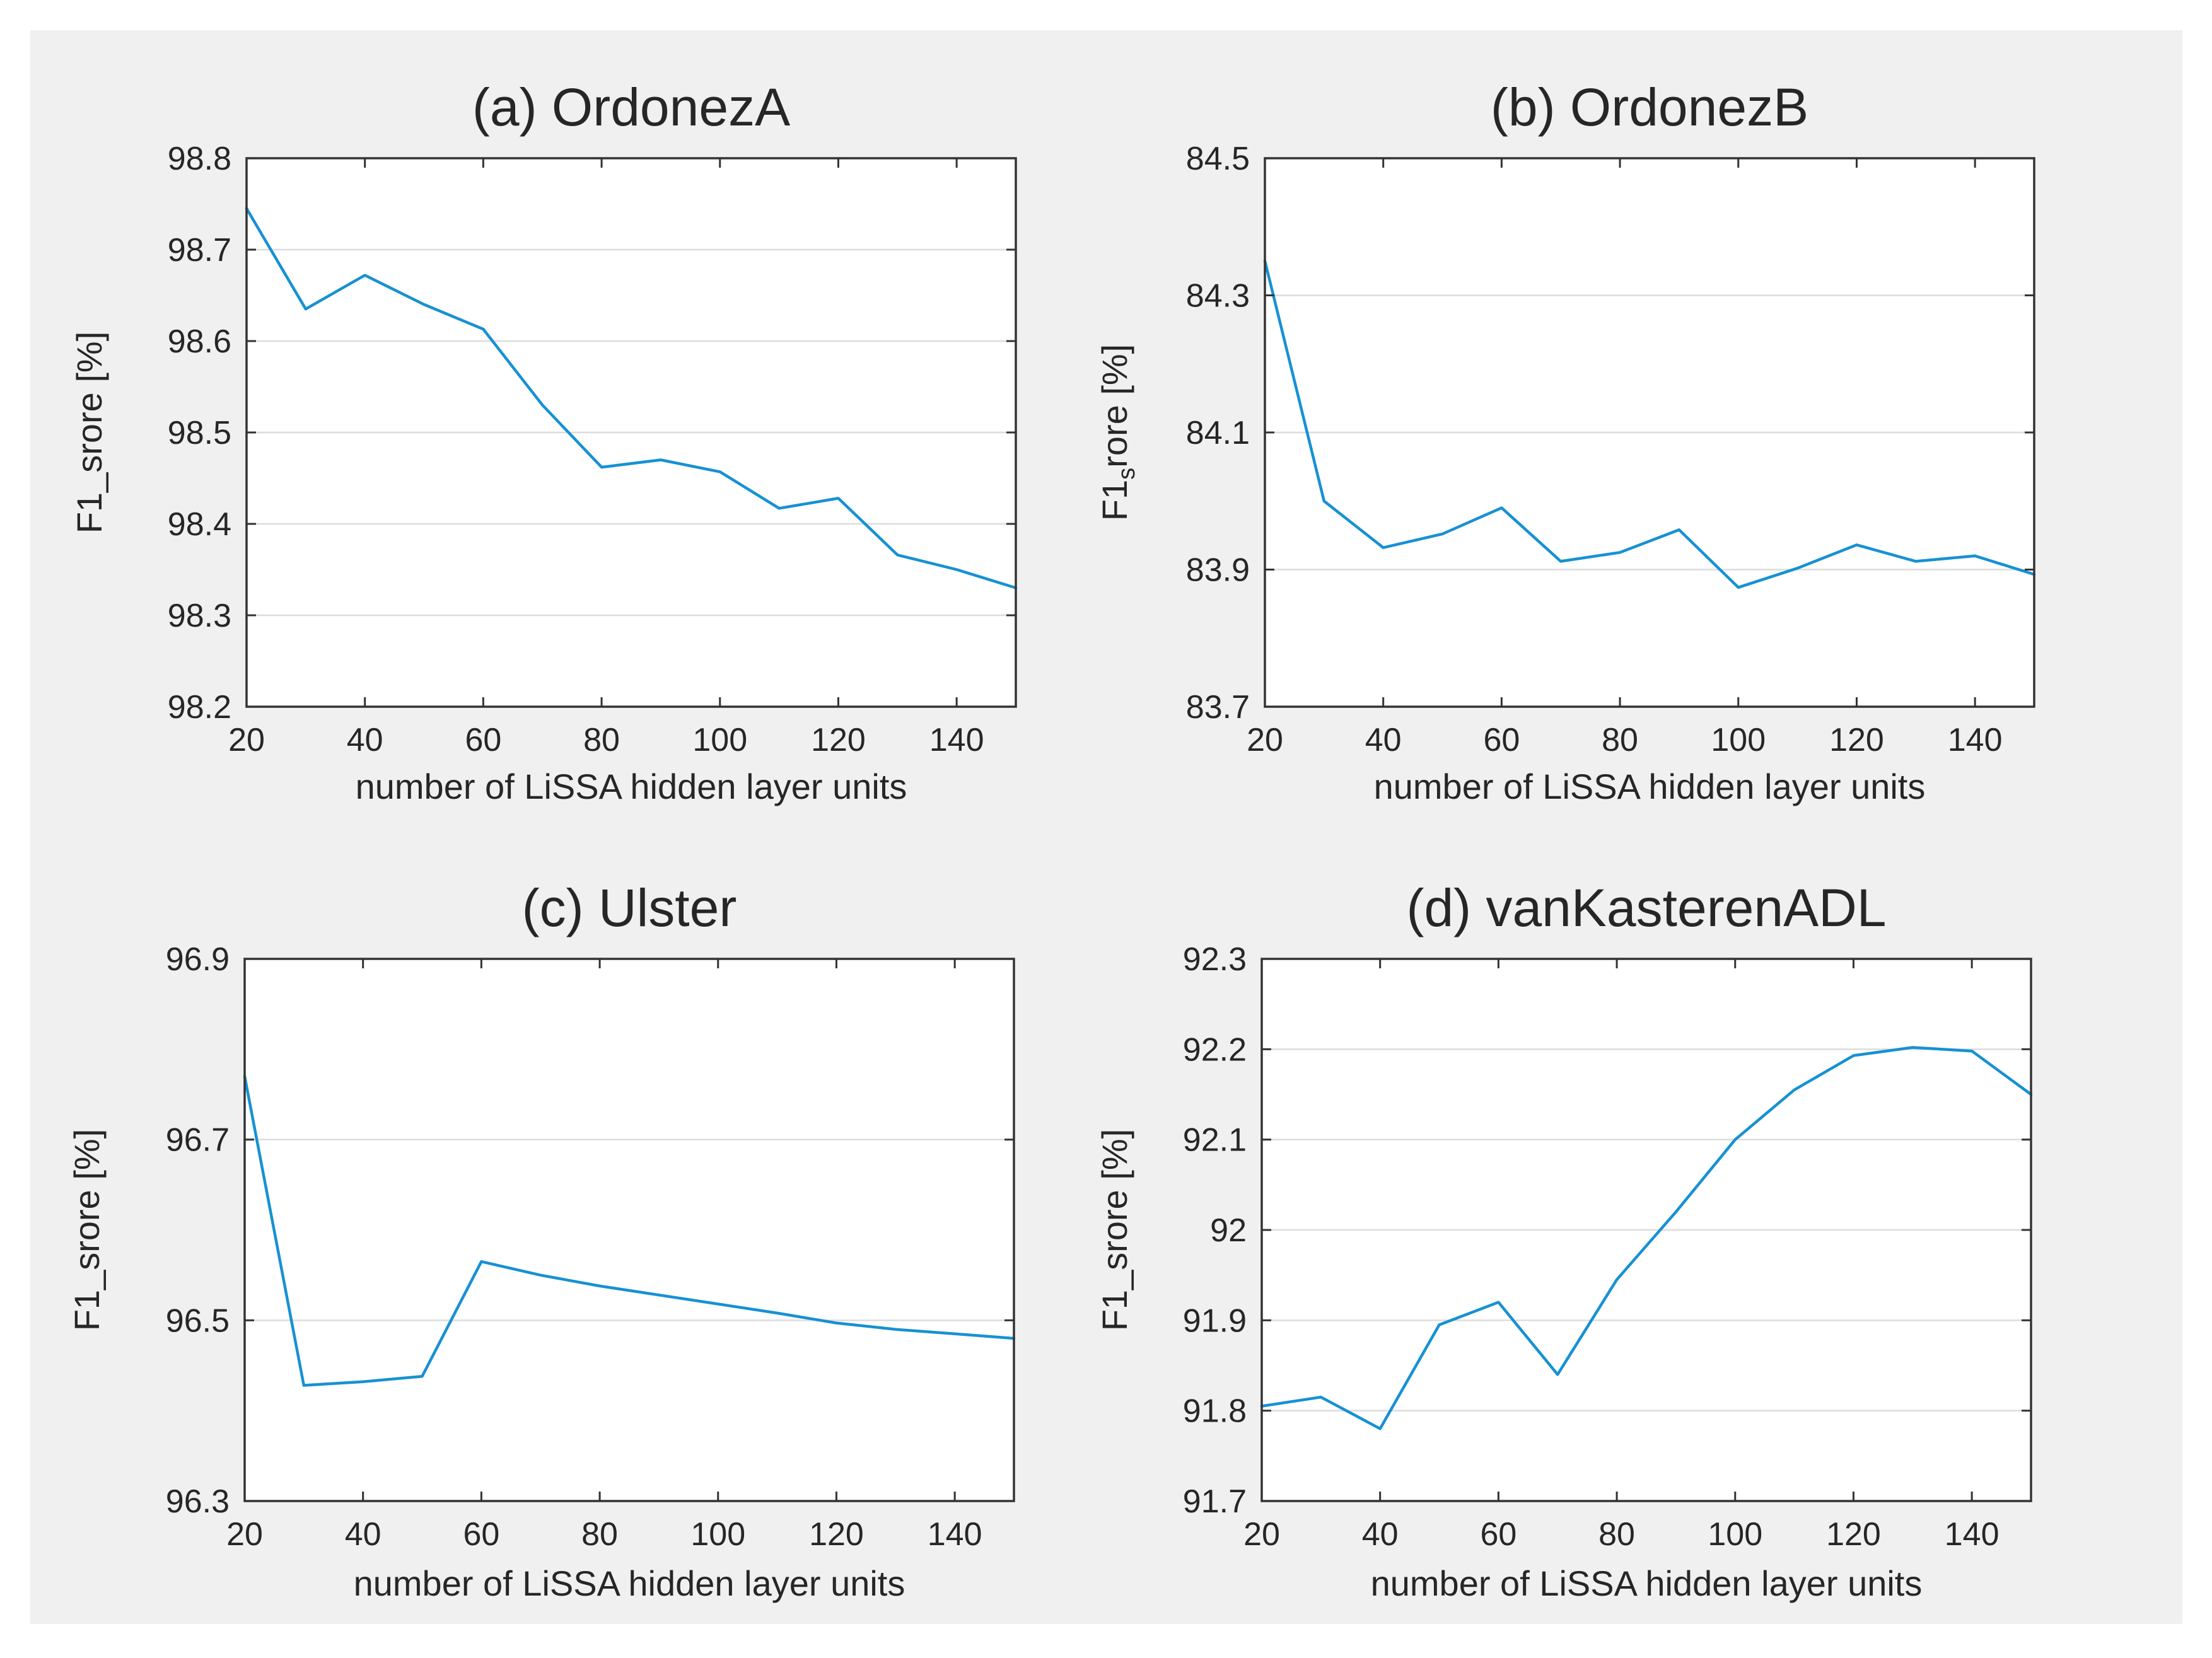 This screenshot has width=2212, height=1658. Describe the element at coordinates (1646, 907) in the screenshot. I see `subplot-d-title: (d) vanKasterenADL` at that location.